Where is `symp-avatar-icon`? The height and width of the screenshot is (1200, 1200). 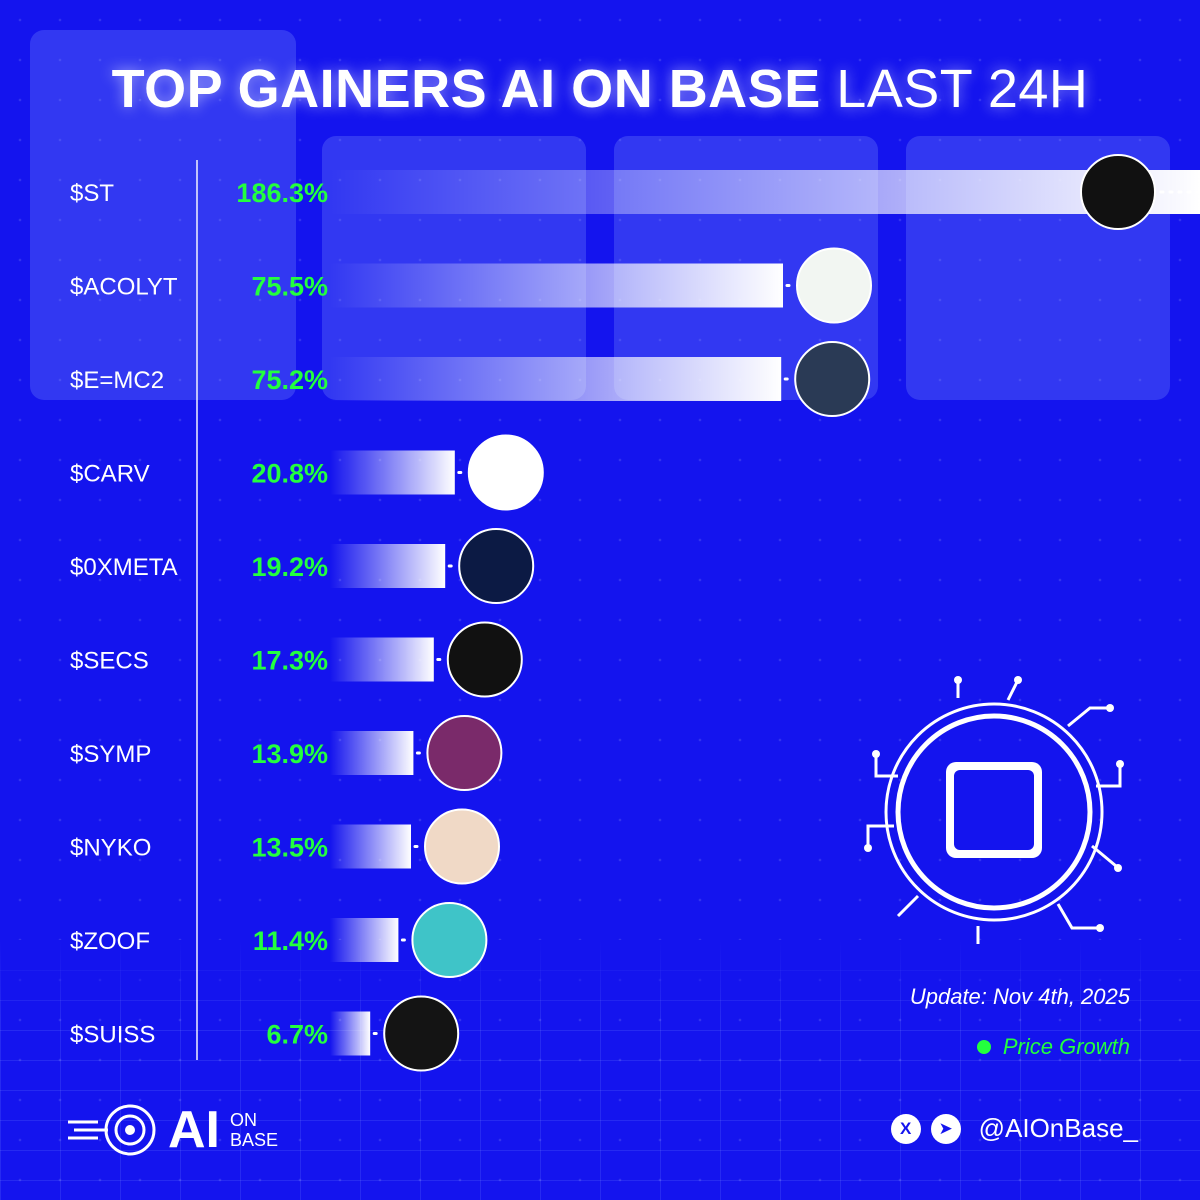 symp-avatar-icon is located at coordinates (464, 753).